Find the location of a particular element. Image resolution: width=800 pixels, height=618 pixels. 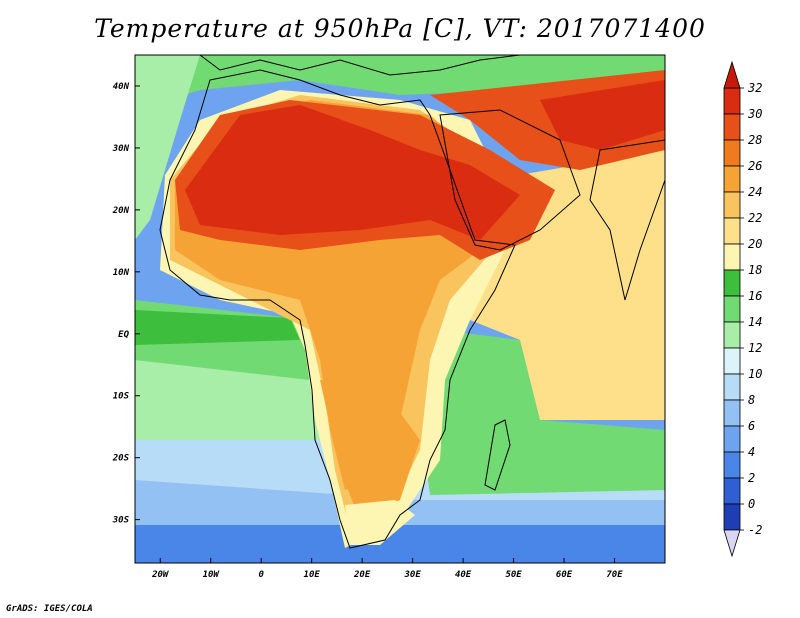

colorbar-label: 20 is located at coordinates (755, 244).